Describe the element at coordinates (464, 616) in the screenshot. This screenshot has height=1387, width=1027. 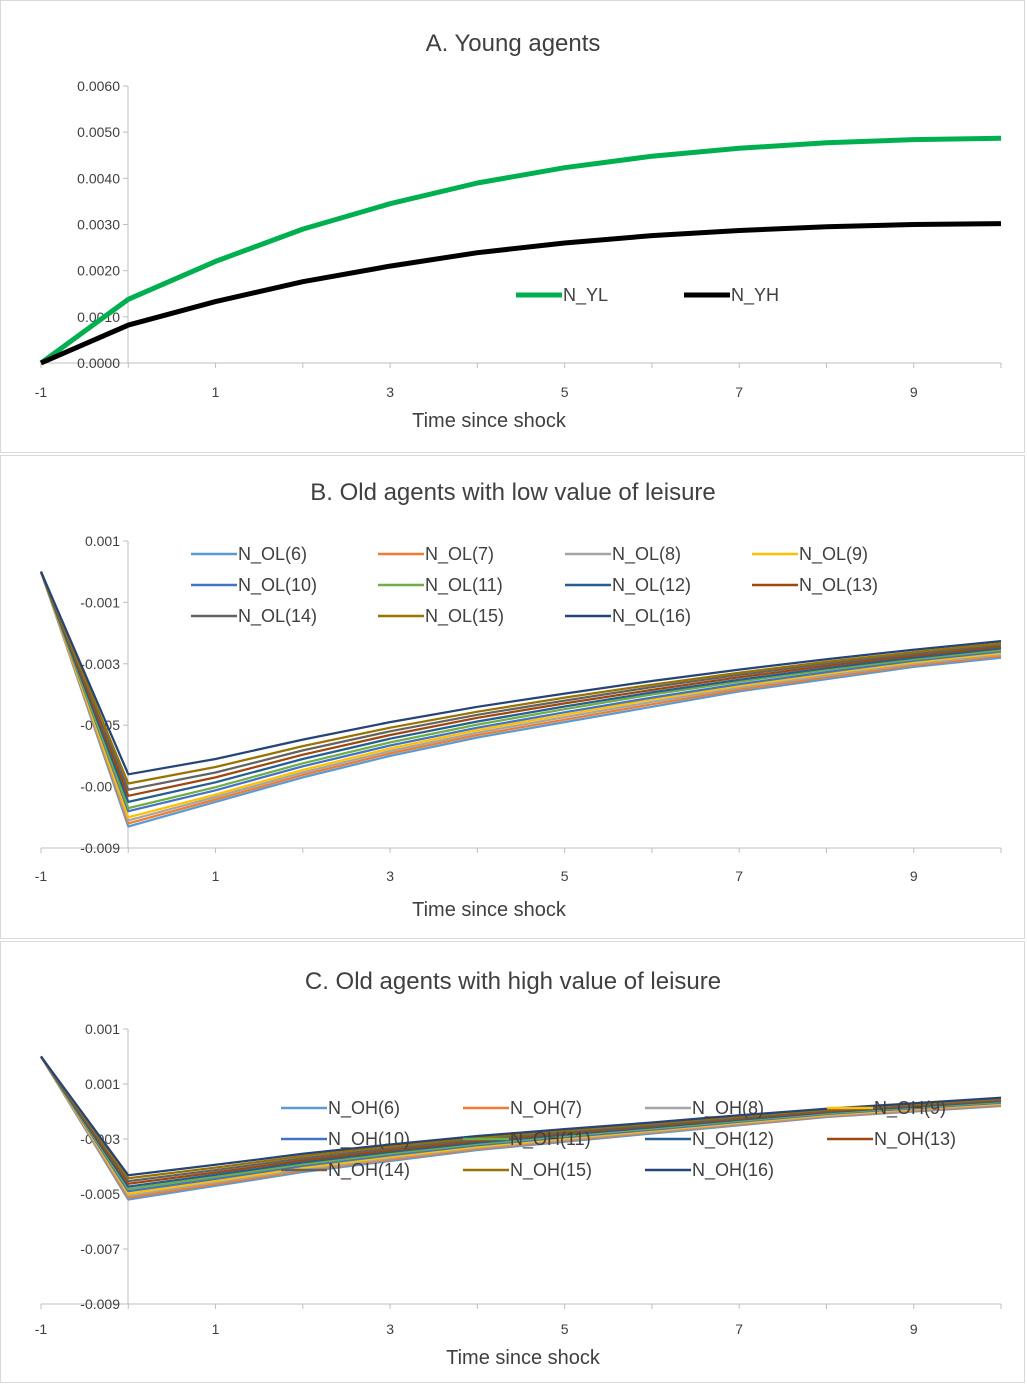
I see `legend-entry: N_OL(15)` at that location.